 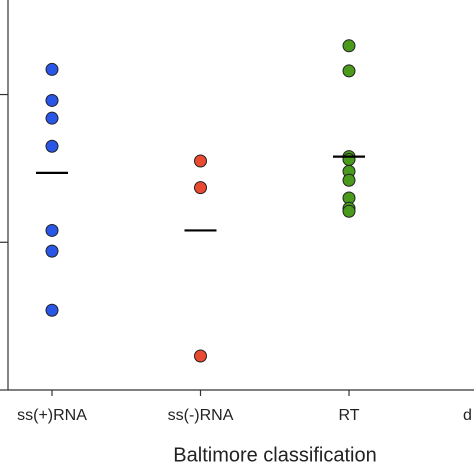 I want to click on x-tick-label: ss(-)RNA, so click(x=201, y=415).